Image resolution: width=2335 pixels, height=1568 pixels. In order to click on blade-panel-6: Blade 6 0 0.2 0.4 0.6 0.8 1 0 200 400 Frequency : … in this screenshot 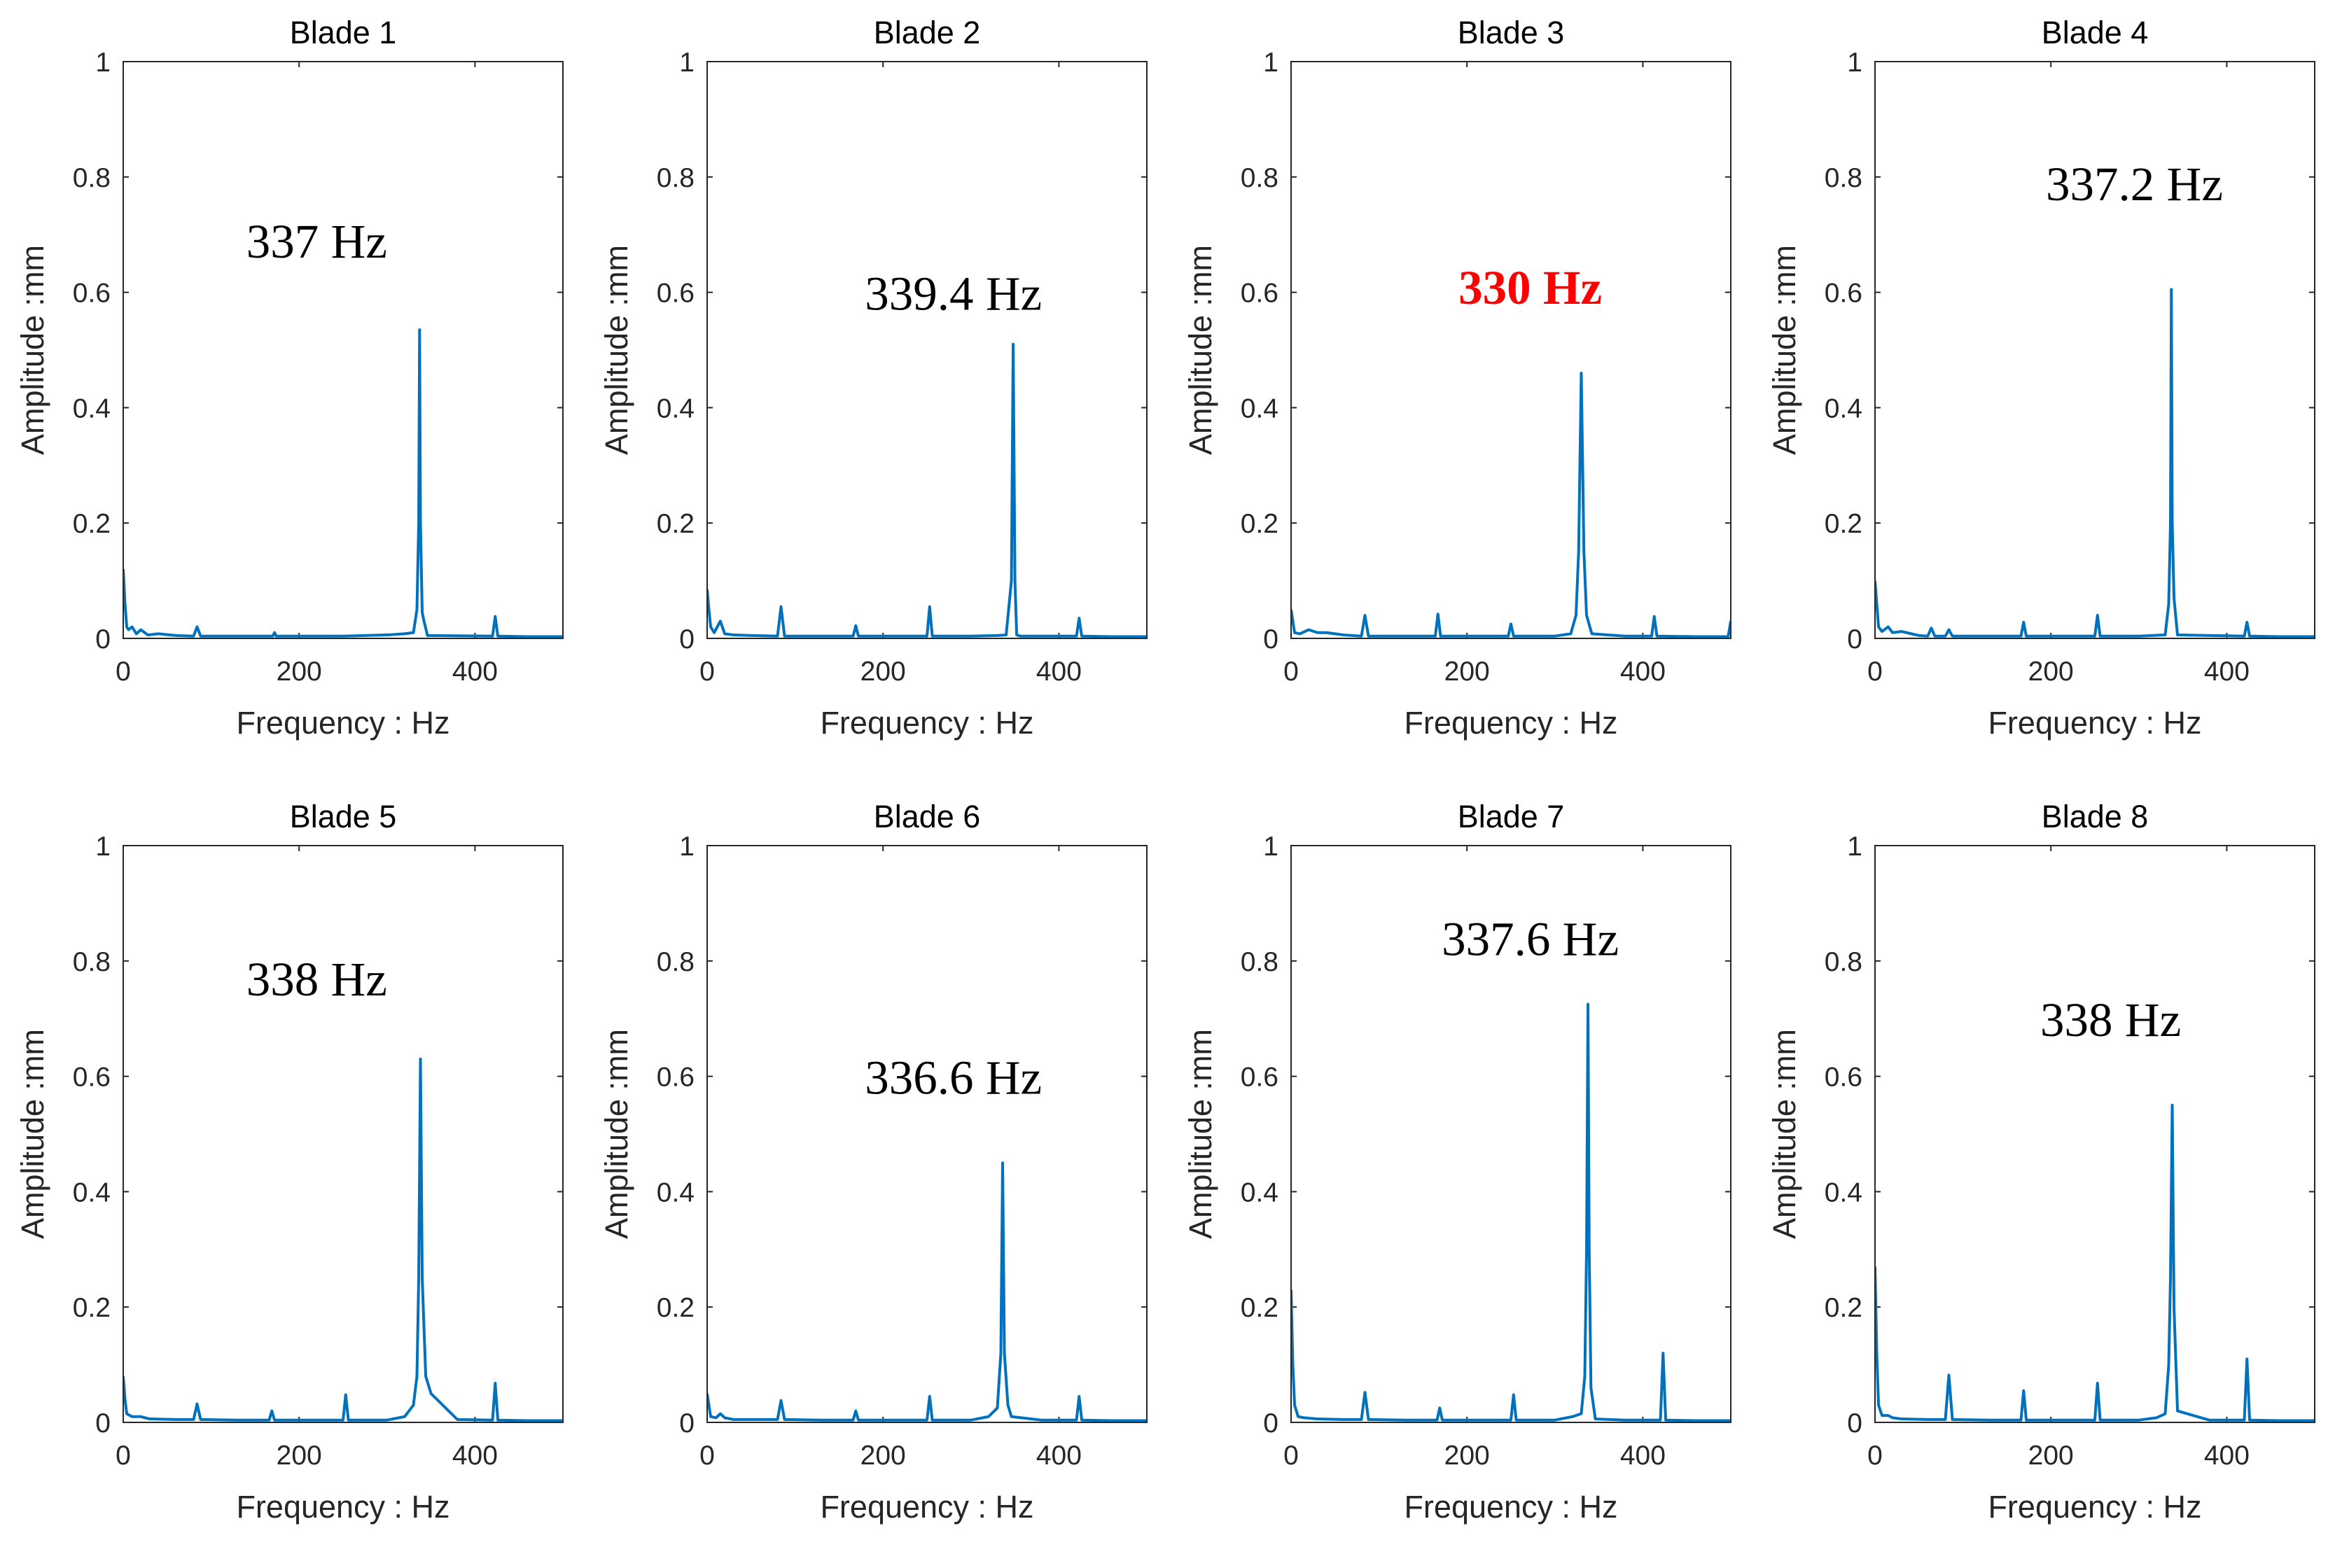, I will do `click(876, 1176)`.